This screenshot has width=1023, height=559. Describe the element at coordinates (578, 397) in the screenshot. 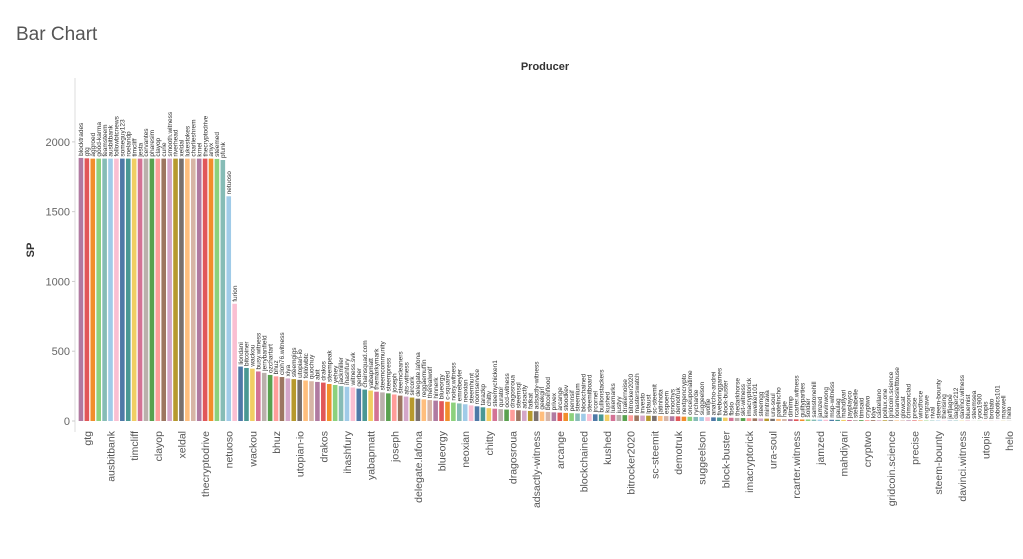

I see `bar-label: steemium` at that location.